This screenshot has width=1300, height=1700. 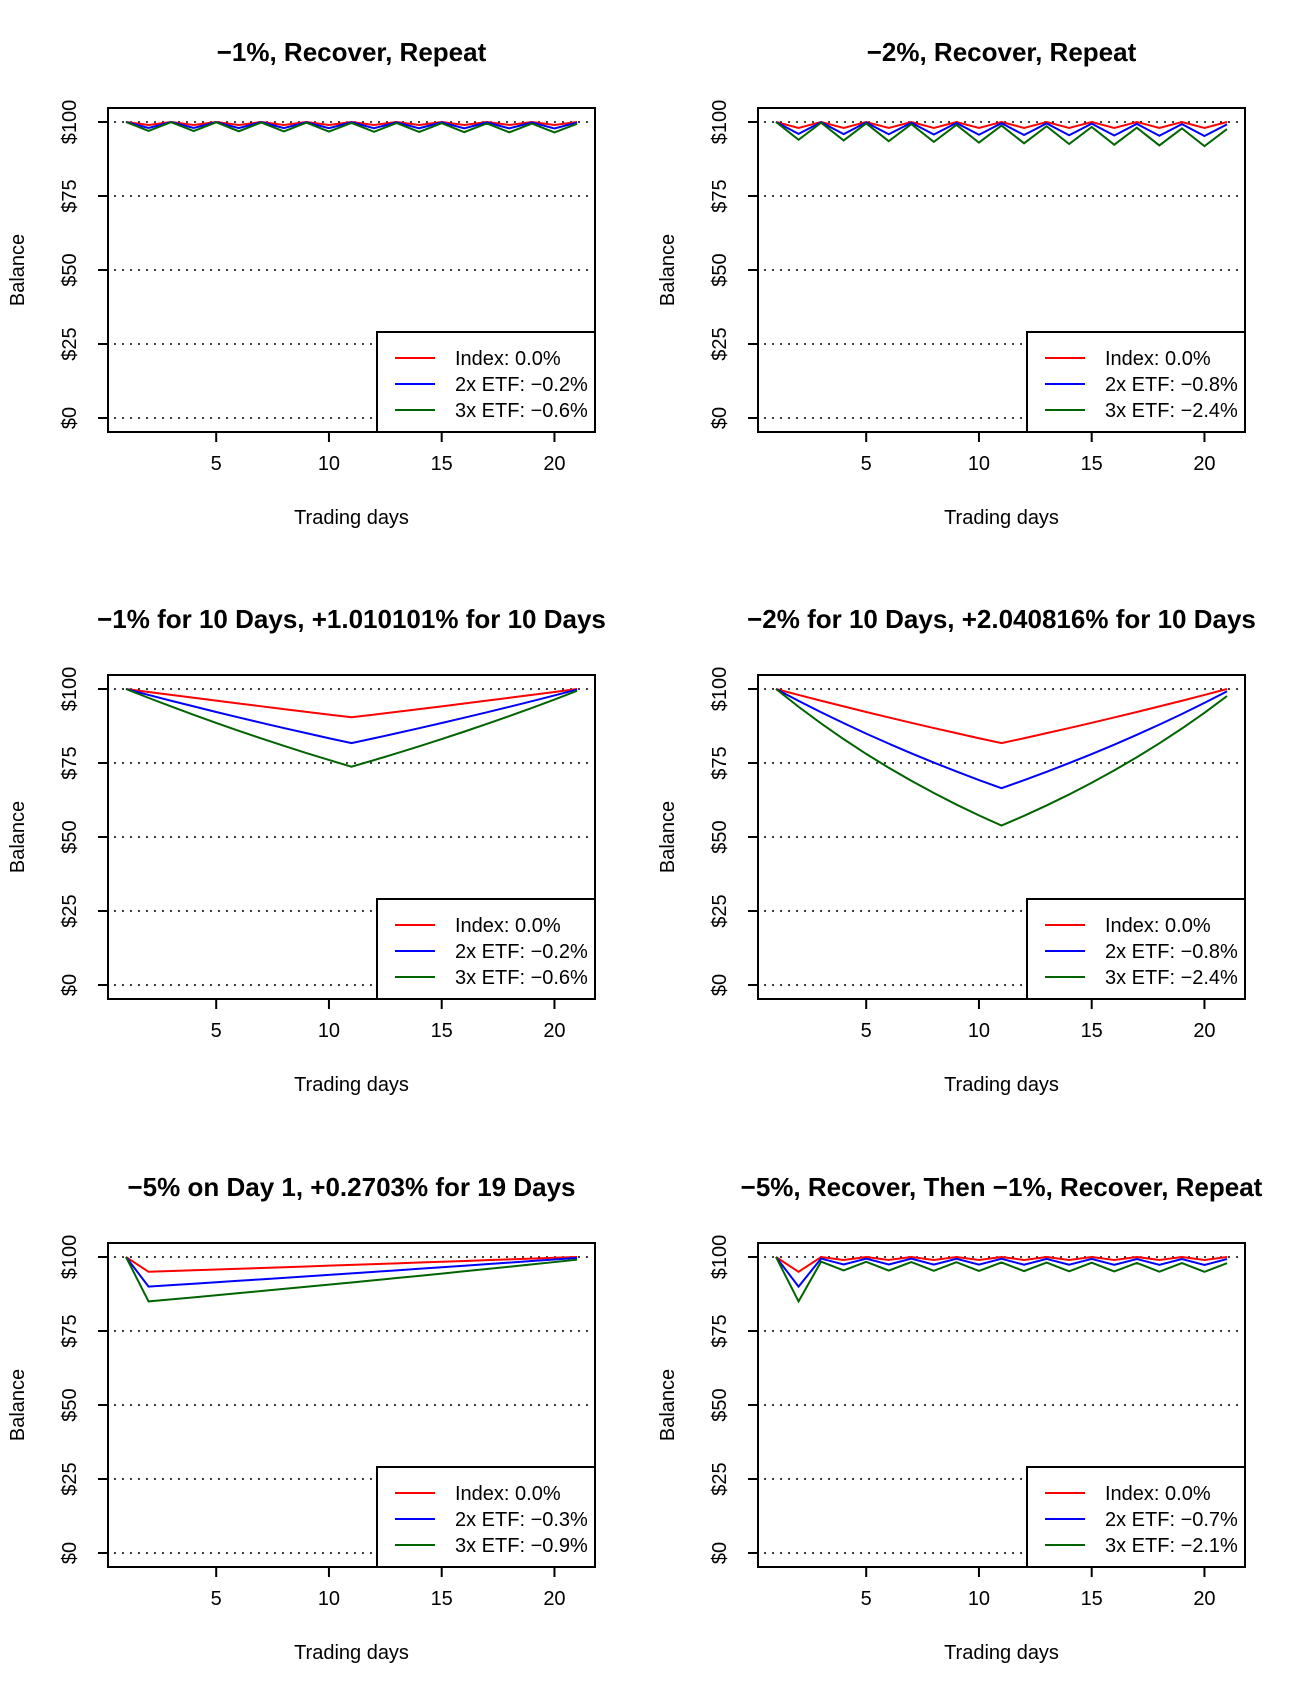 What do you see at coordinates (1171, 1546) in the screenshot?
I see `legend-label: 3x ETF: −2.1%` at bounding box center [1171, 1546].